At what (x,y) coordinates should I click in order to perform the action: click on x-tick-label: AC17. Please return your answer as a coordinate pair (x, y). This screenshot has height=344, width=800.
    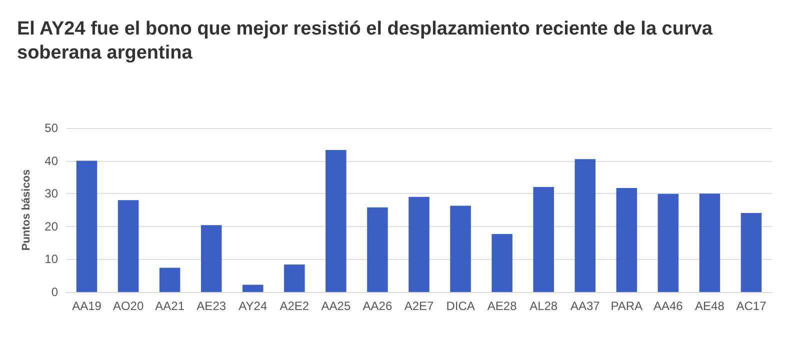
    Looking at the image, I should click on (751, 306).